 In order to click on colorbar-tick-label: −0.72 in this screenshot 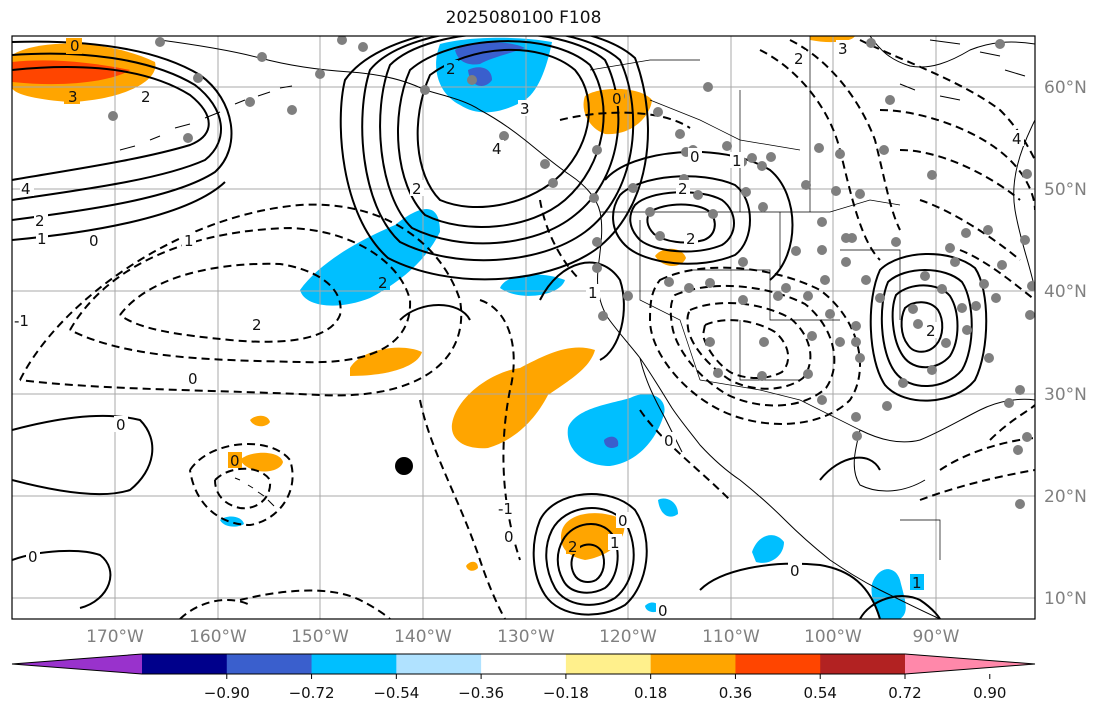, I will do `click(312, 693)`.